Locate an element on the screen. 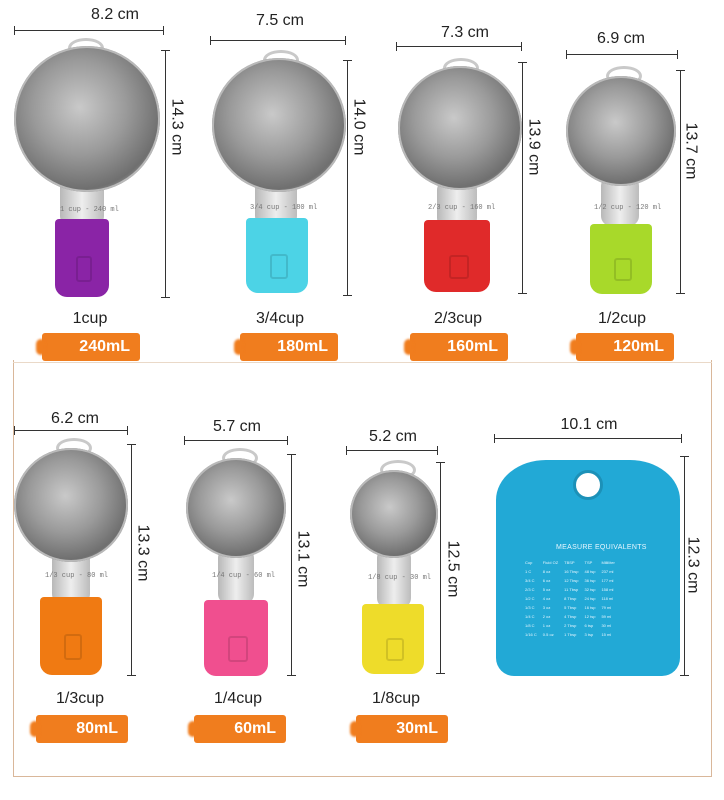 The height and width of the screenshot is (800, 724). table-cell: 16 Tbsp is located at coordinates (571, 571).